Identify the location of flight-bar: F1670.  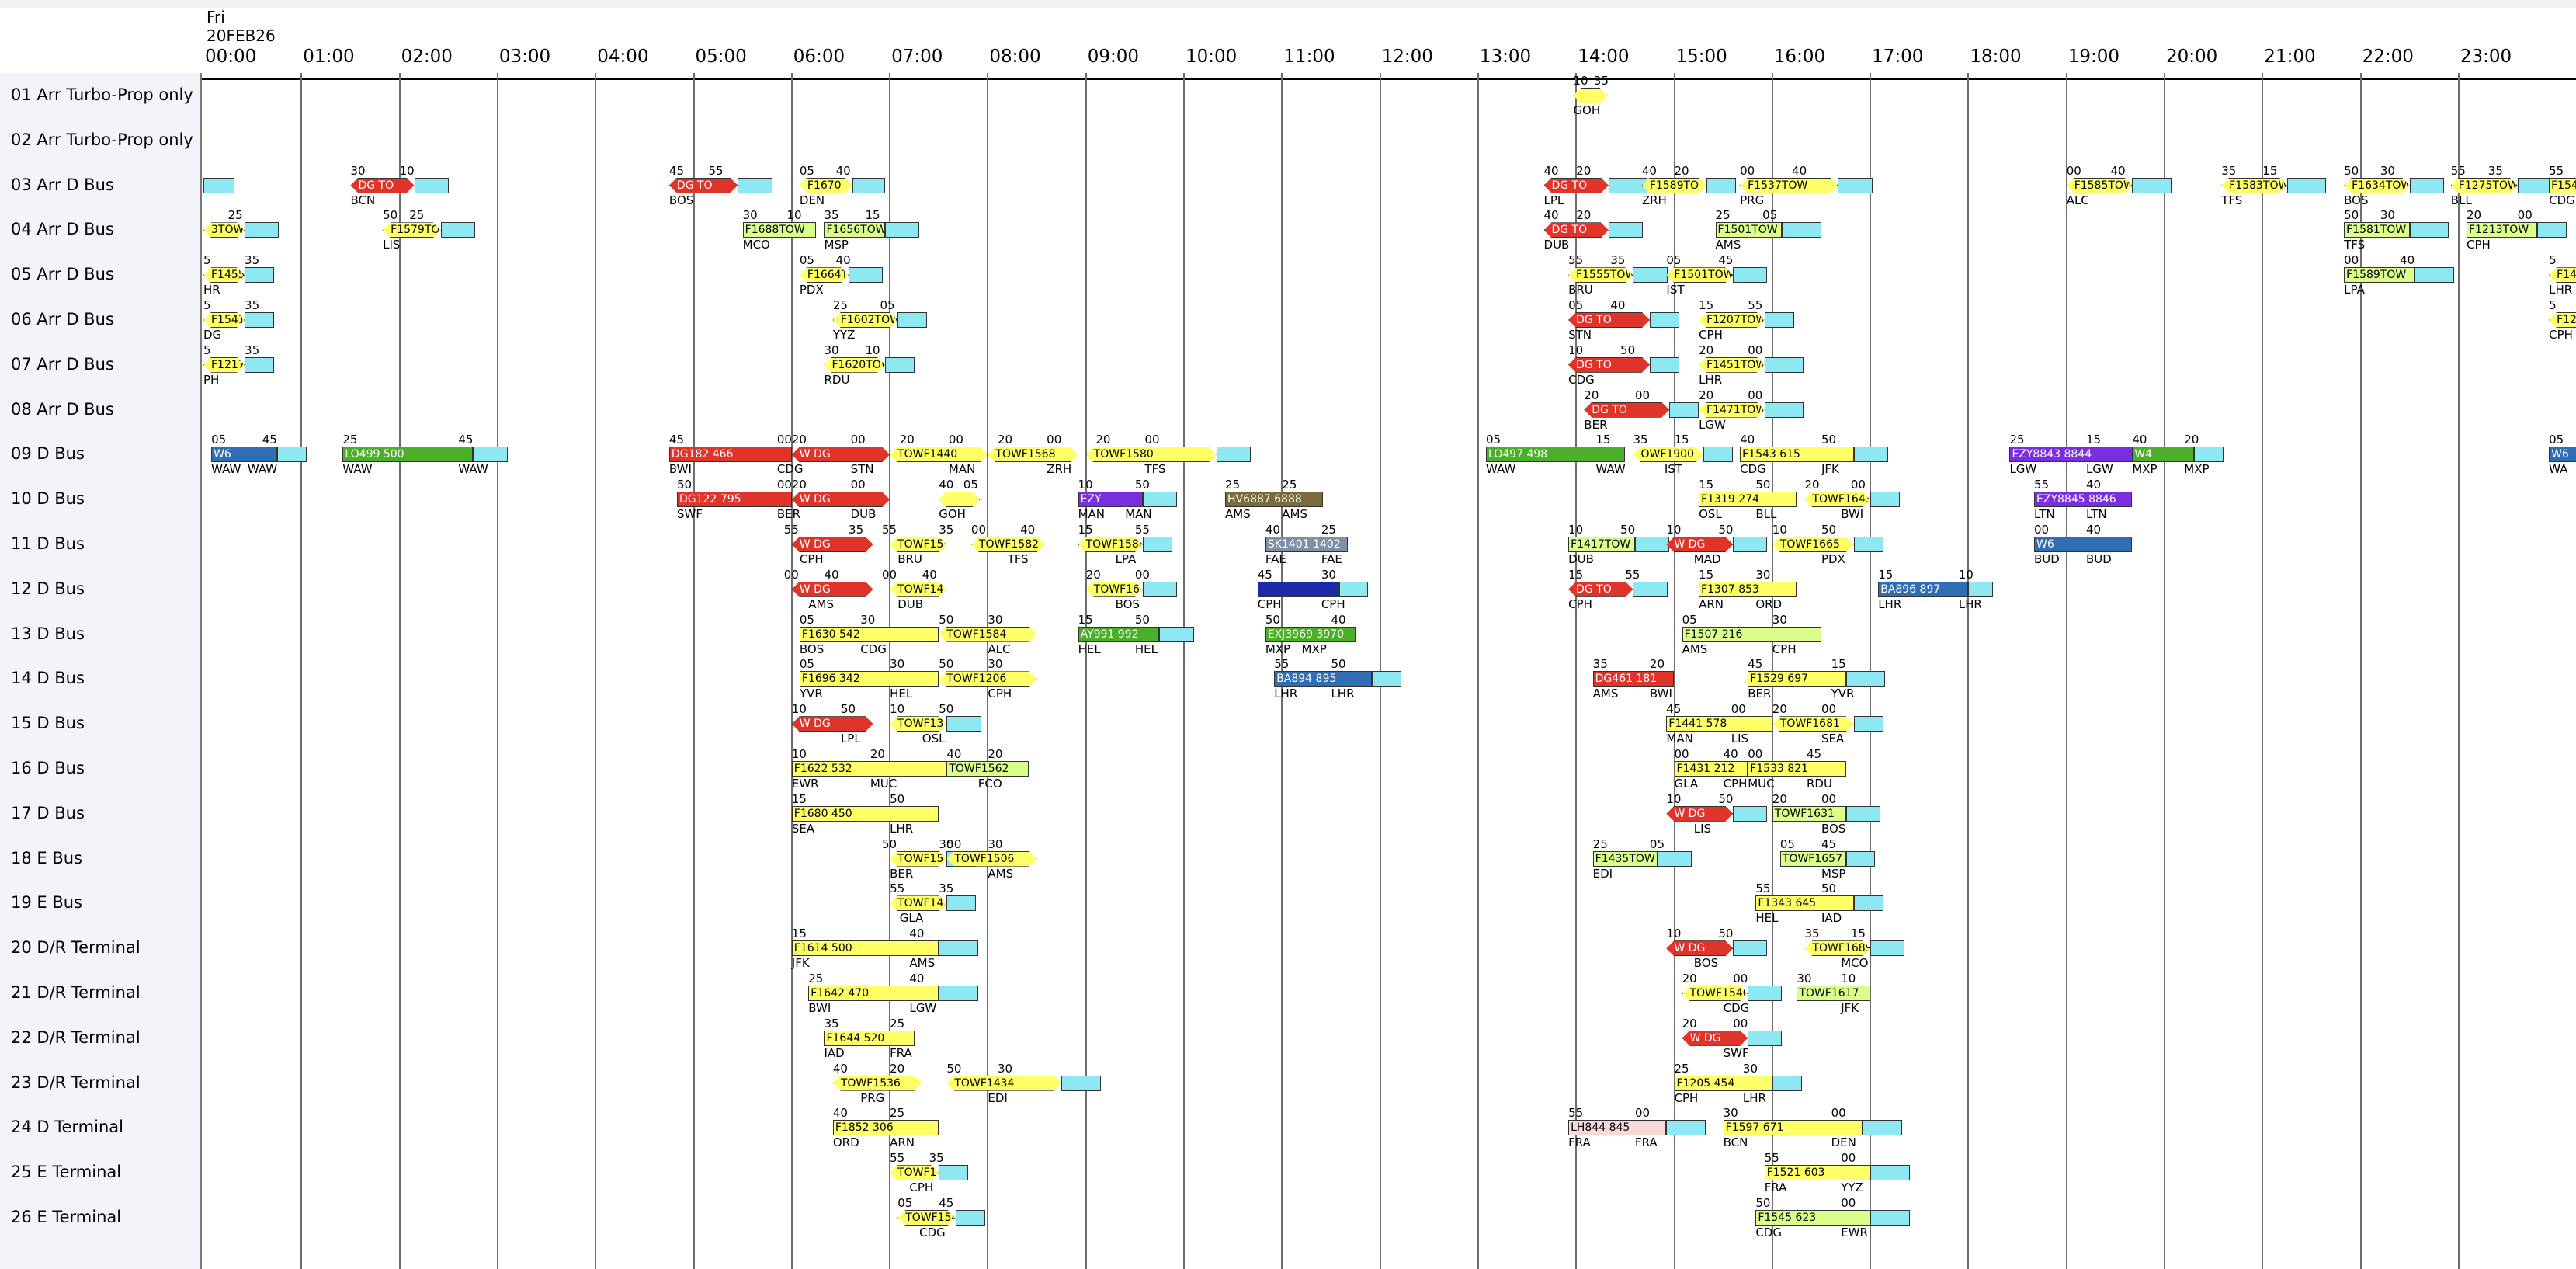
(826, 186).